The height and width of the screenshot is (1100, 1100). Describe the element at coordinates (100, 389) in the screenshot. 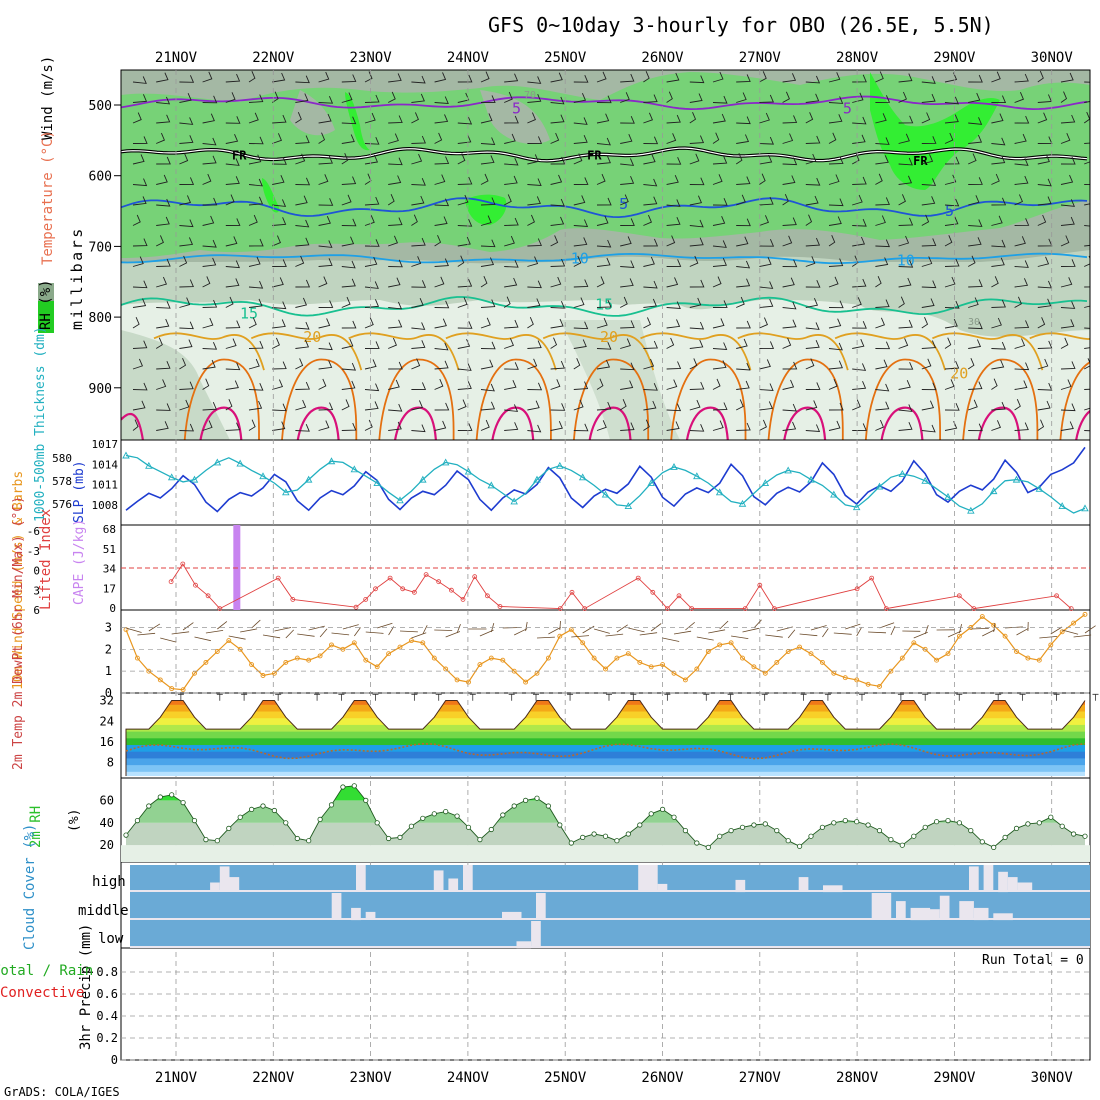

I see `pressure-tick-label: 900` at that location.